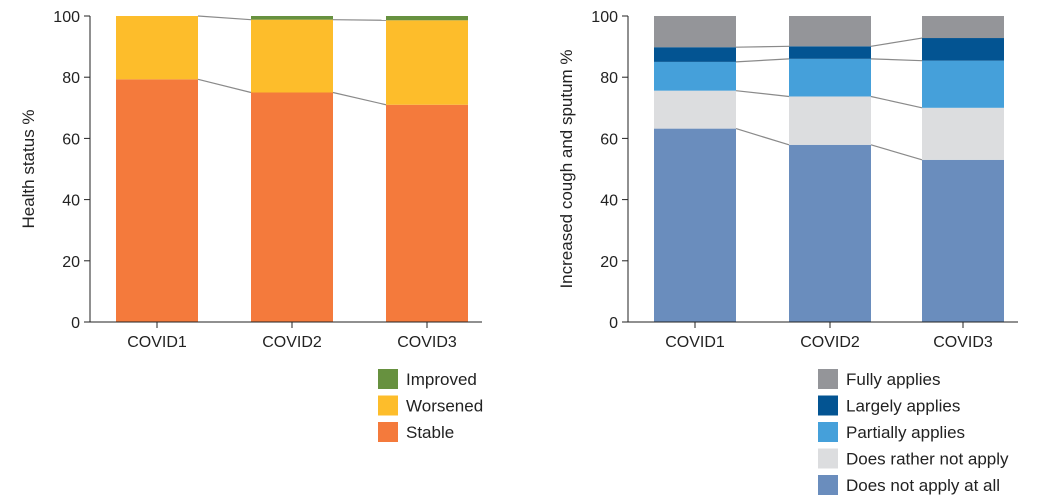  Describe the element at coordinates (28, 168) in the screenshot. I see `y-axis-label: Health status %` at that location.